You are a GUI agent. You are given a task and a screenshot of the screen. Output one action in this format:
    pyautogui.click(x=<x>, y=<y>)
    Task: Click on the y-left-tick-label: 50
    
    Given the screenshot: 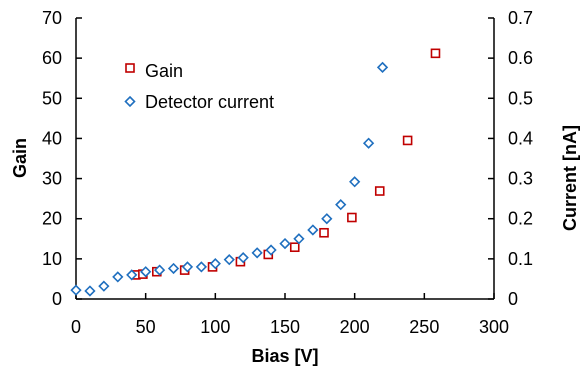 What is the action you would take?
    pyautogui.click(x=52, y=98)
    